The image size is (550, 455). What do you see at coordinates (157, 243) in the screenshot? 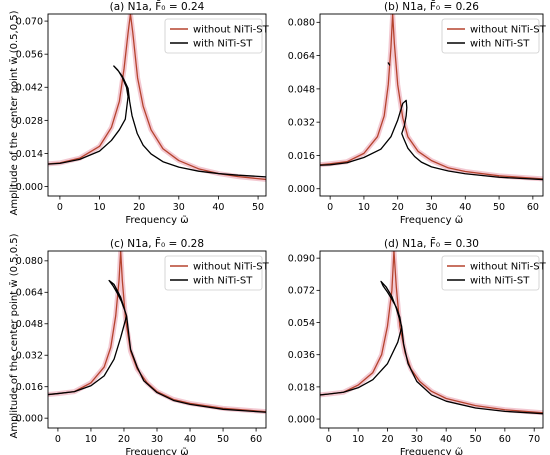
I see `panel-title: (c) N1a, F̄₀ = 0.28` at bounding box center [157, 243].